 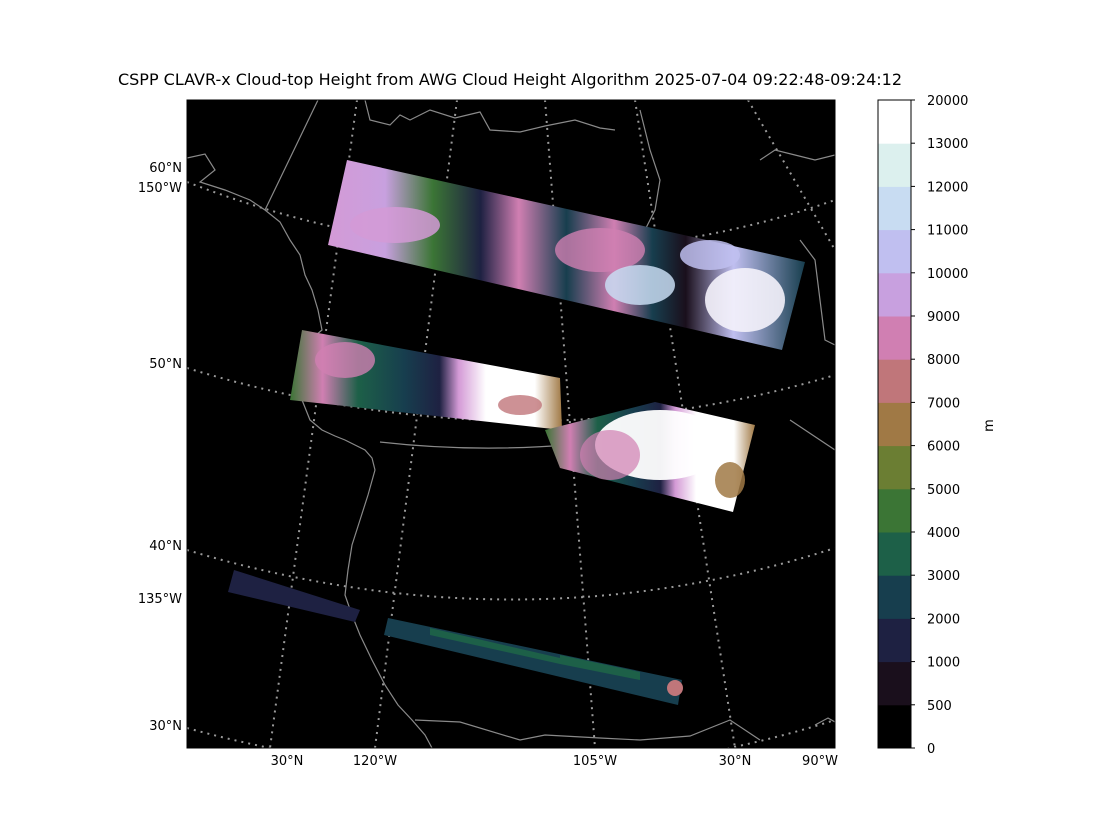 What do you see at coordinates (824, 721) in the screenshot?
I see `coastline-sw` at bounding box center [824, 721].